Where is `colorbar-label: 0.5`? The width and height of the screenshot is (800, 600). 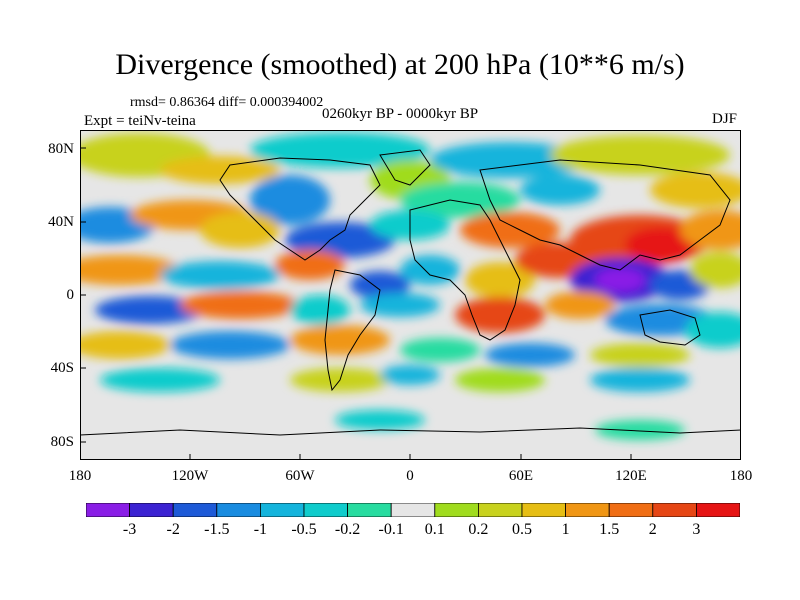
colorbar-label: 0.5 is located at coordinates (522, 529).